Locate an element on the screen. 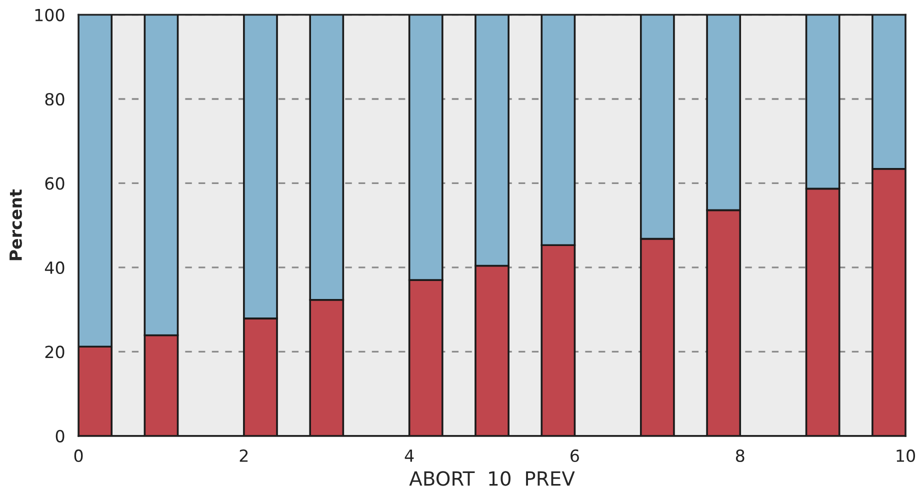  y-tick-label: 80 is located at coordinates (54, 99).